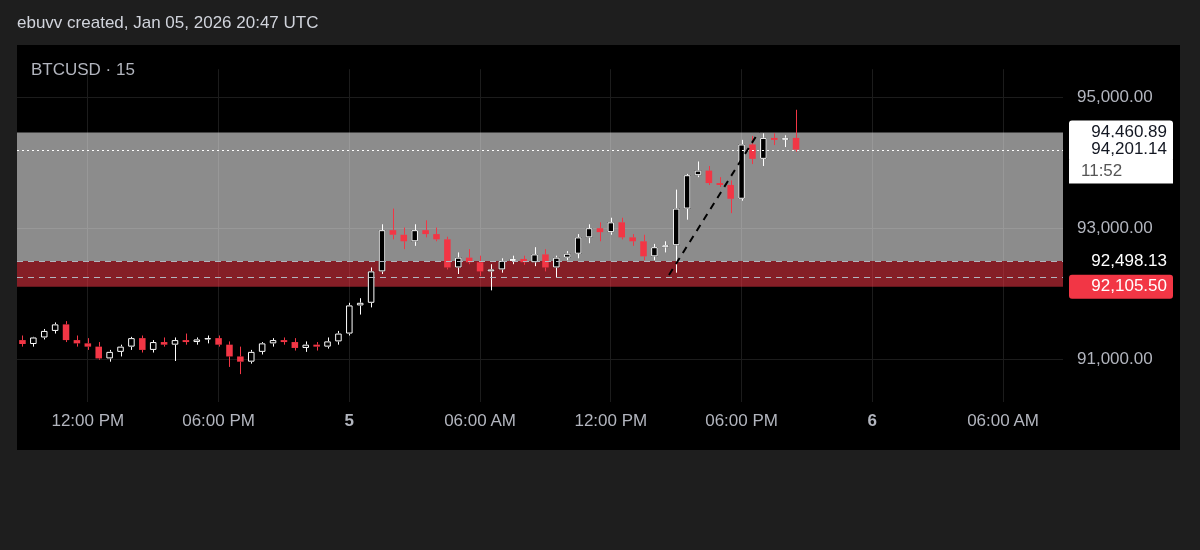 This screenshot has width=1200, height=550. I want to click on chart-title: ebuvv created, Jan 05, 2026 20:47 UTC, so click(168, 23).